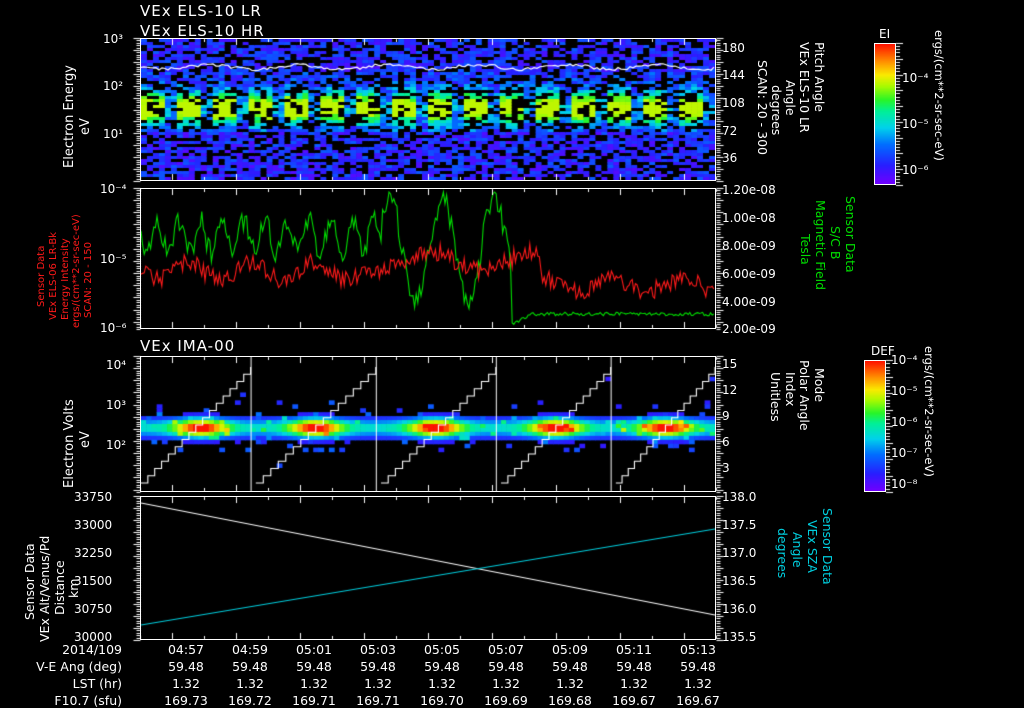 This screenshot has width=1024, height=708. What do you see at coordinates (250, 700) in the screenshot?
I see `footer-cell: 169.72` at bounding box center [250, 700].